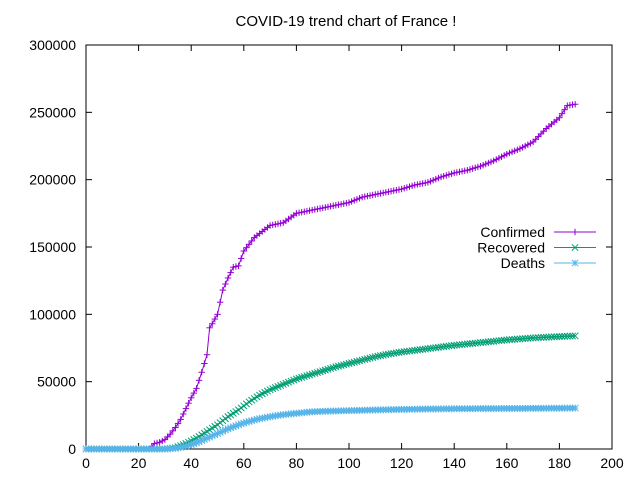 Image resolution: width=640 pixels, height=480 pixels. Describe the element at coordinates (72, 449) in the screenshot. I see `y-tick-label: 0` at that location.